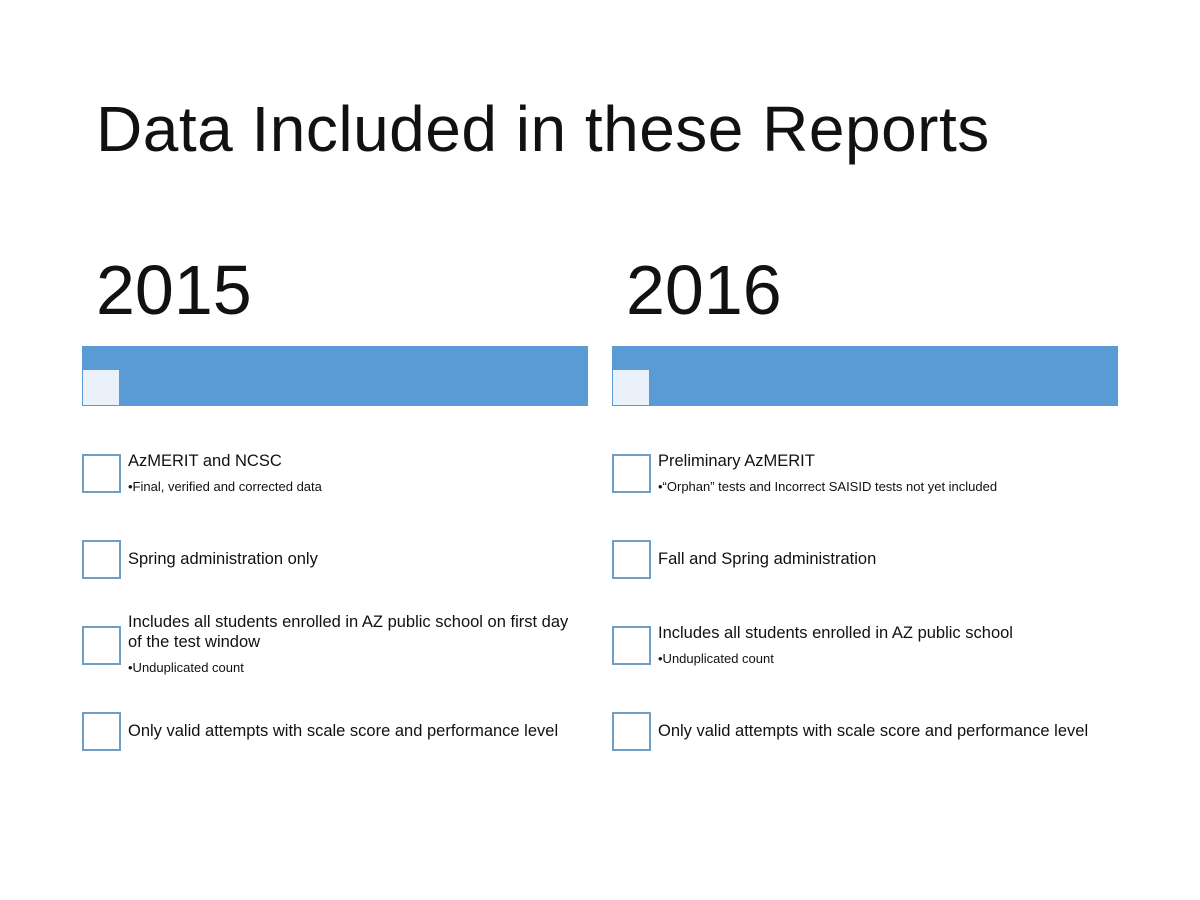 The image size is (1200, 900). I want to click on item-text: Preliminary AzMERIT, so click(736, 461).